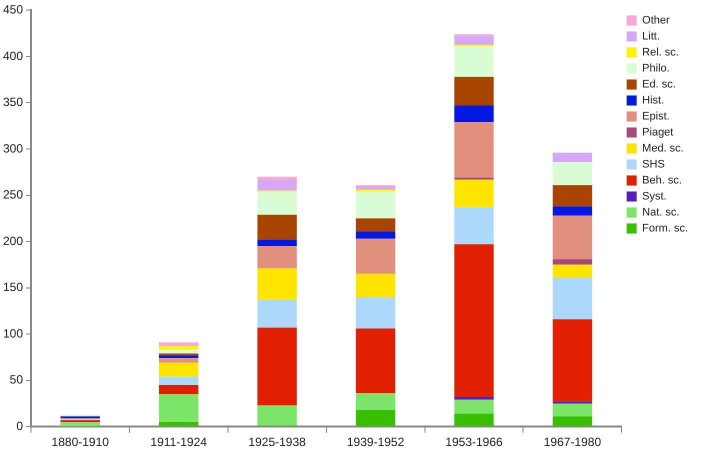 The height and width of the screenshot is (453, 708). What do you see at coordinates (656, 20) in the screenshot?
I see `legend-label: Other` at bounding box center [656, 20].